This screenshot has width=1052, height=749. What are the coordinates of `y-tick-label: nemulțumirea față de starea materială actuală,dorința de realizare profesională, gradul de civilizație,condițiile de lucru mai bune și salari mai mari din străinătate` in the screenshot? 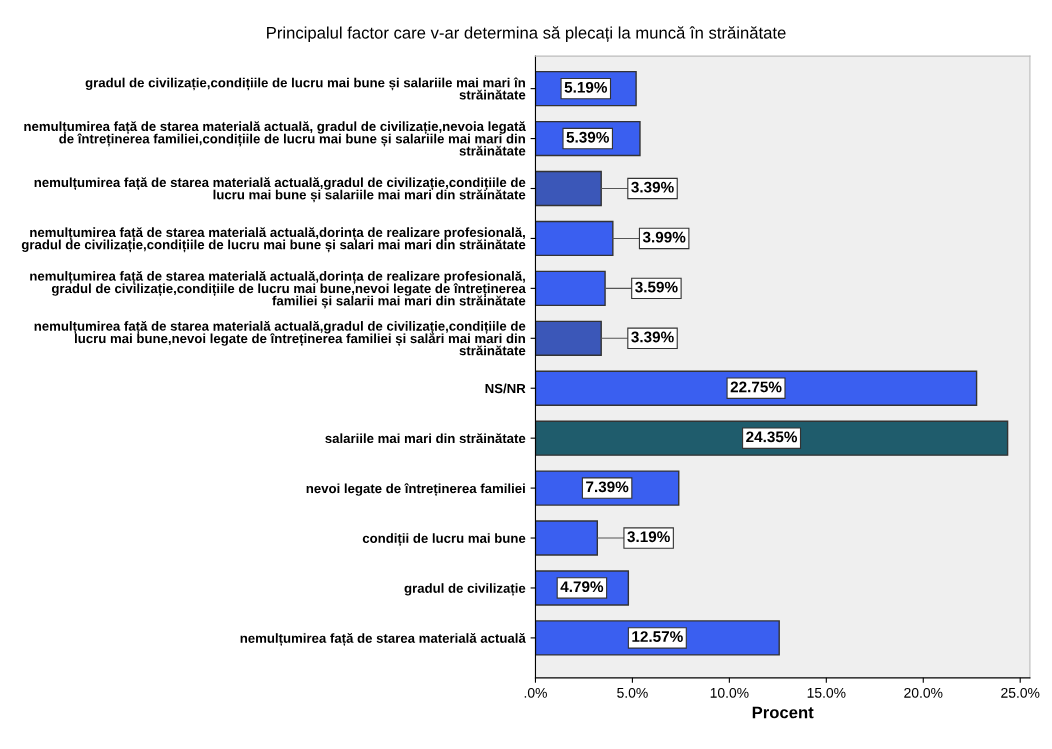 It's located at (273, 240).